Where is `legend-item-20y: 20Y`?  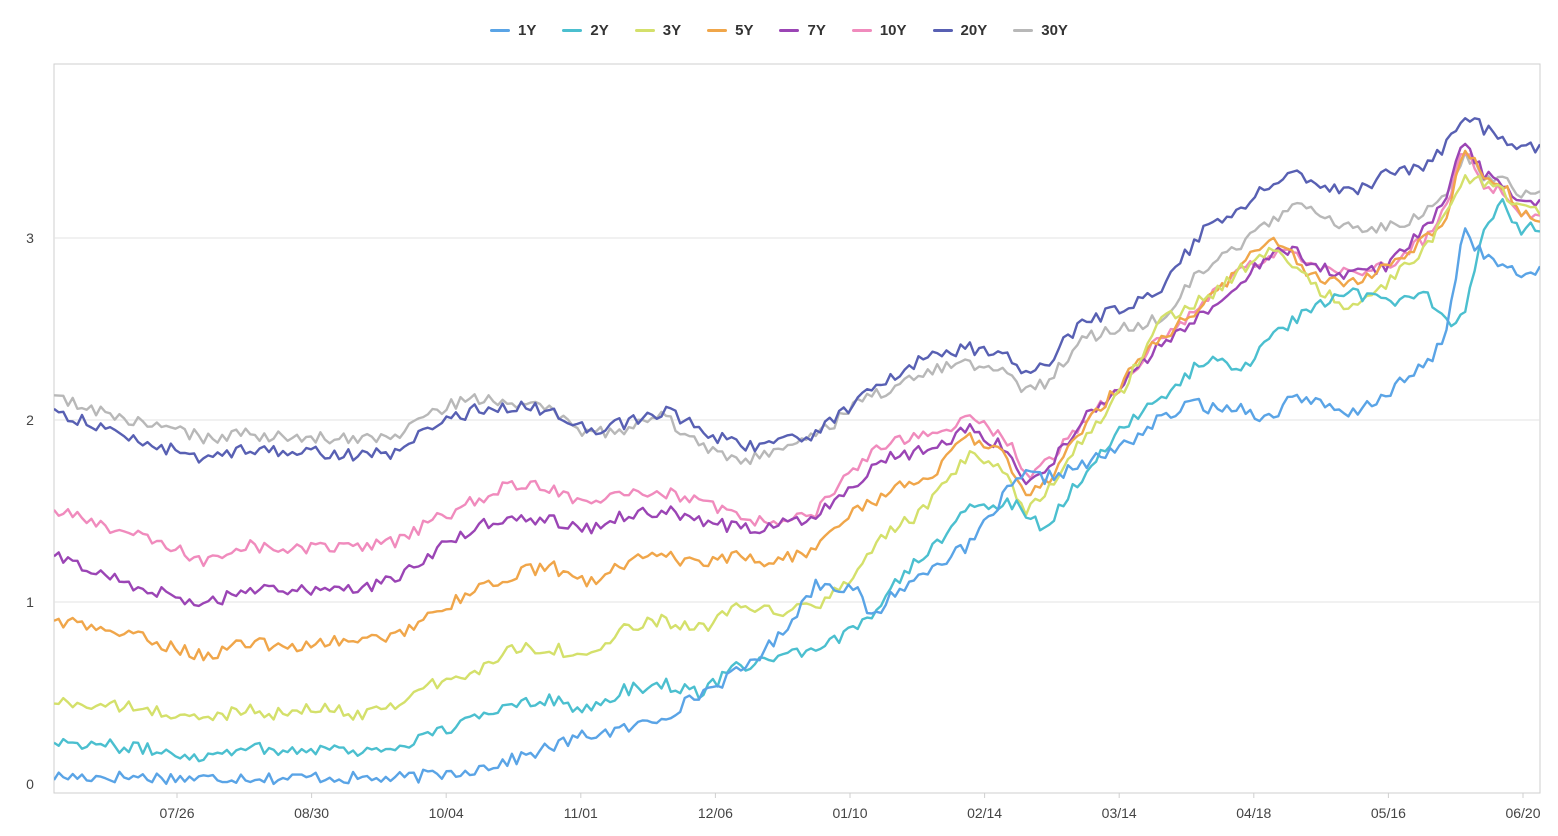 legend-item-20y: 20Y is located at coordinates (960, 30).